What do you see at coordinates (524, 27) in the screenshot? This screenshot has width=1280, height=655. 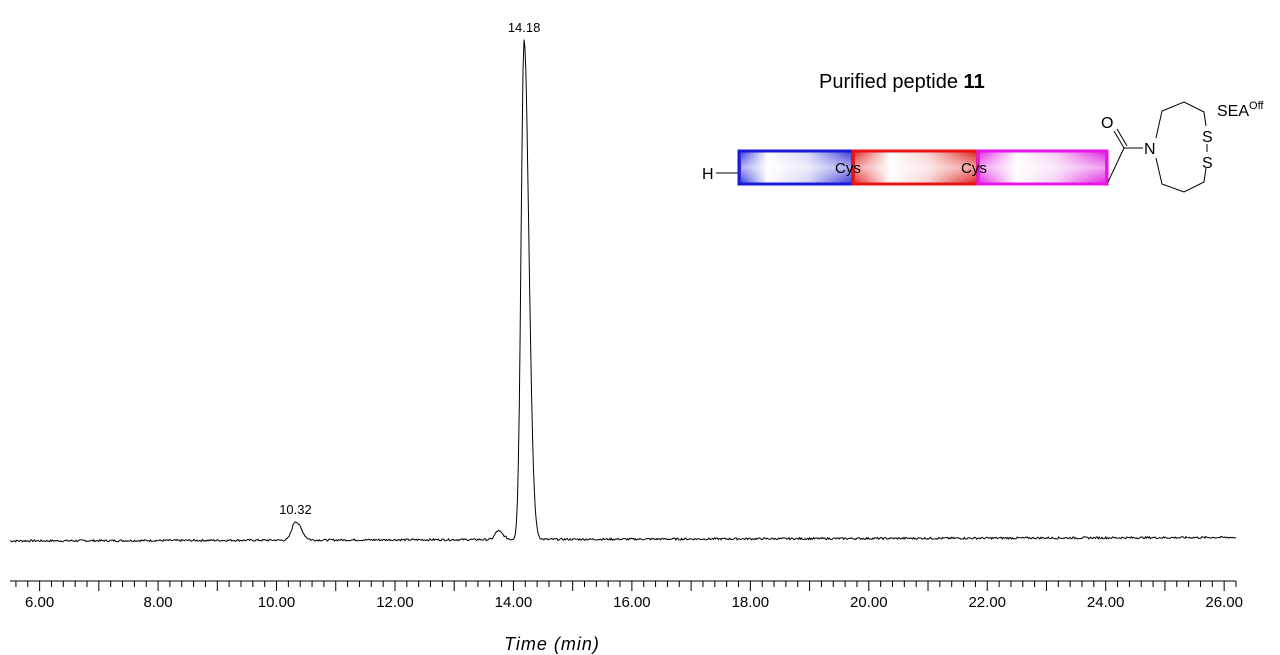 I see `peak-label: 14.18` at bounding box center [524, 27].